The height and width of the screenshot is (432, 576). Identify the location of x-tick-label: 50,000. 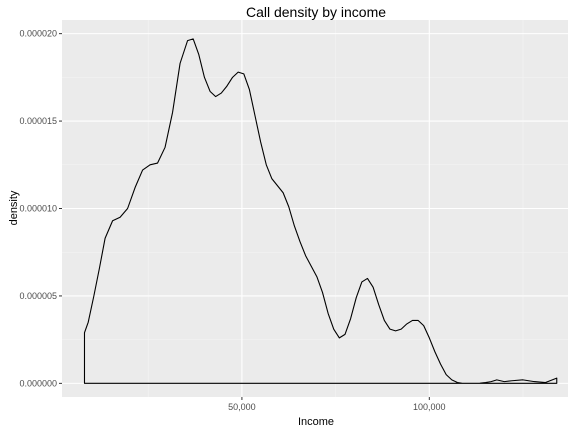
(242, 407).